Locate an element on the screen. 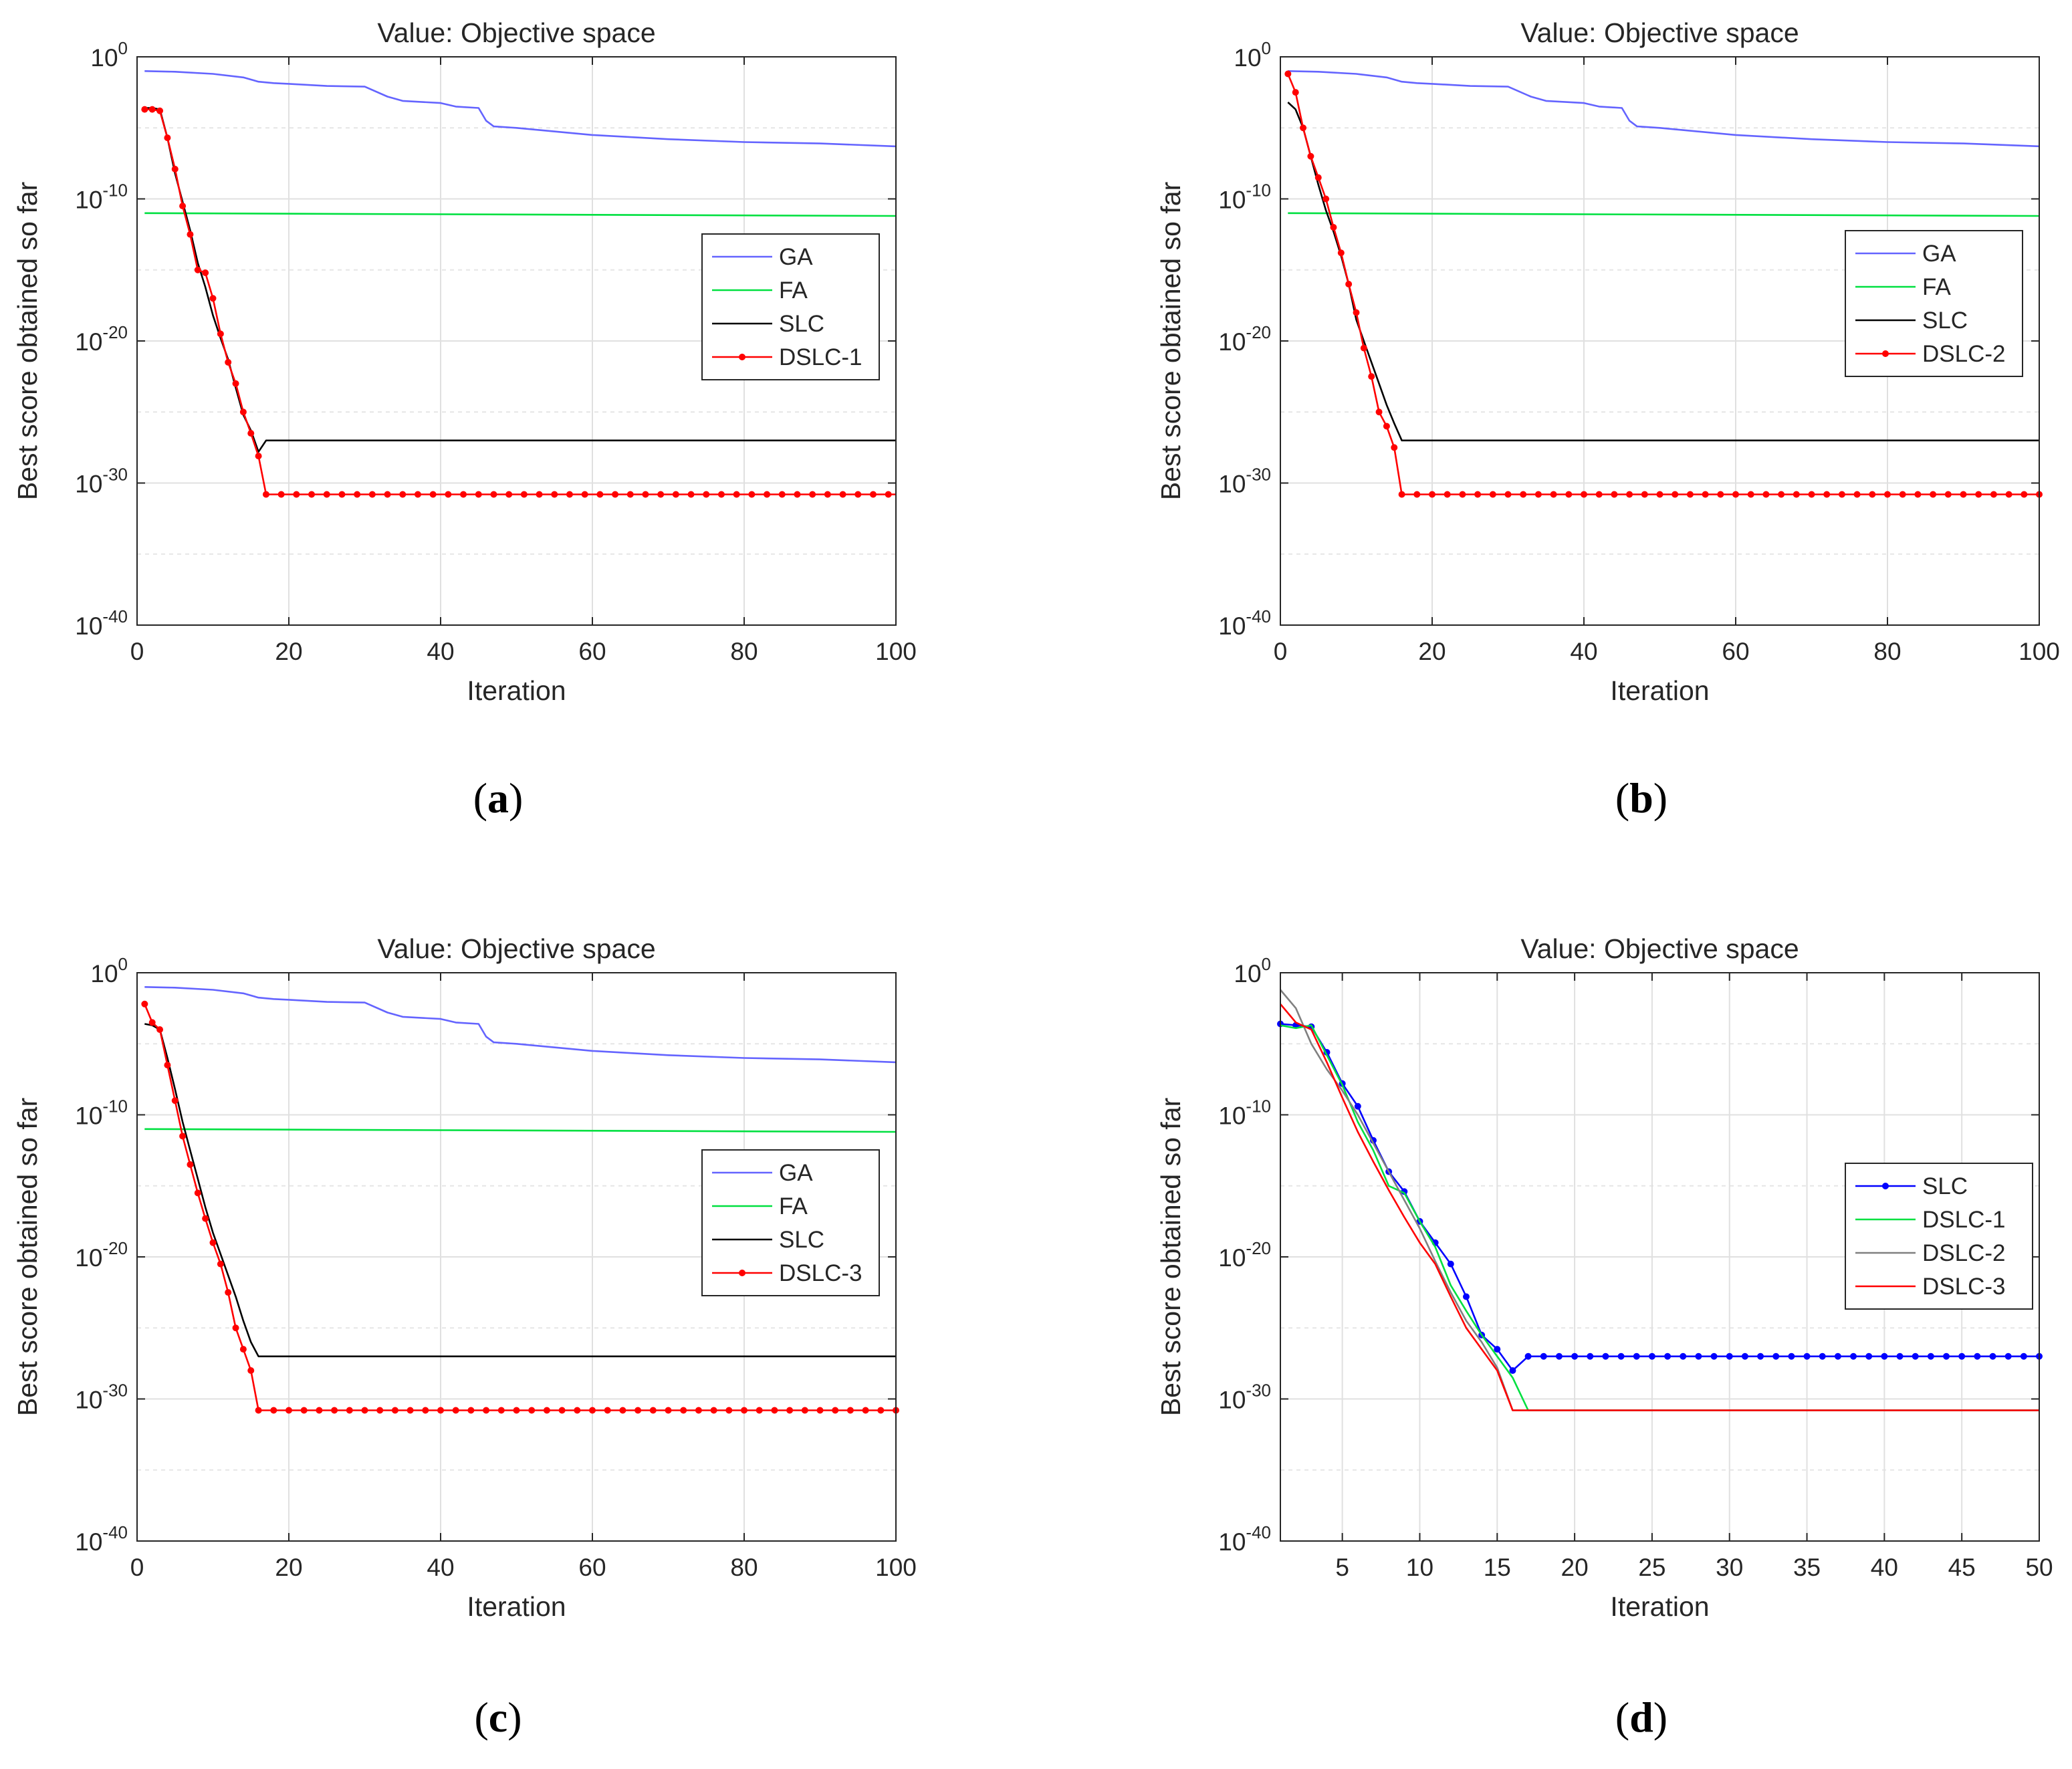 The height and width of the screenshot is (1769, 2072). x-tick-label: 5 is located at coordinates (1342, 1567).